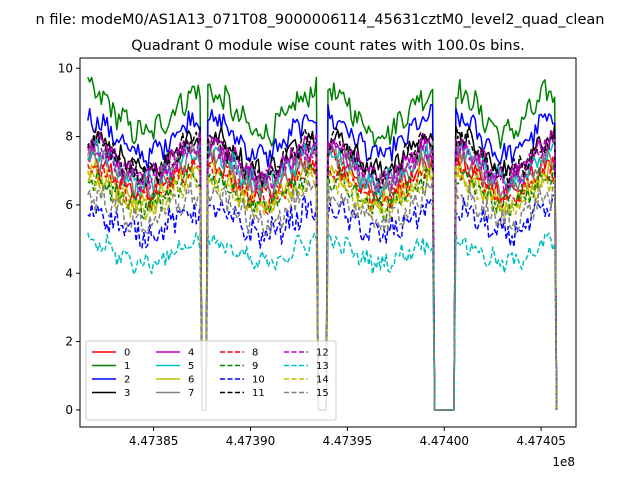 Image resolution: width=640 pixels, height=480 pixels. Describe the element at coordinates (191, 366) in the screenshot. I see `legend-label-5: 5` at that location.